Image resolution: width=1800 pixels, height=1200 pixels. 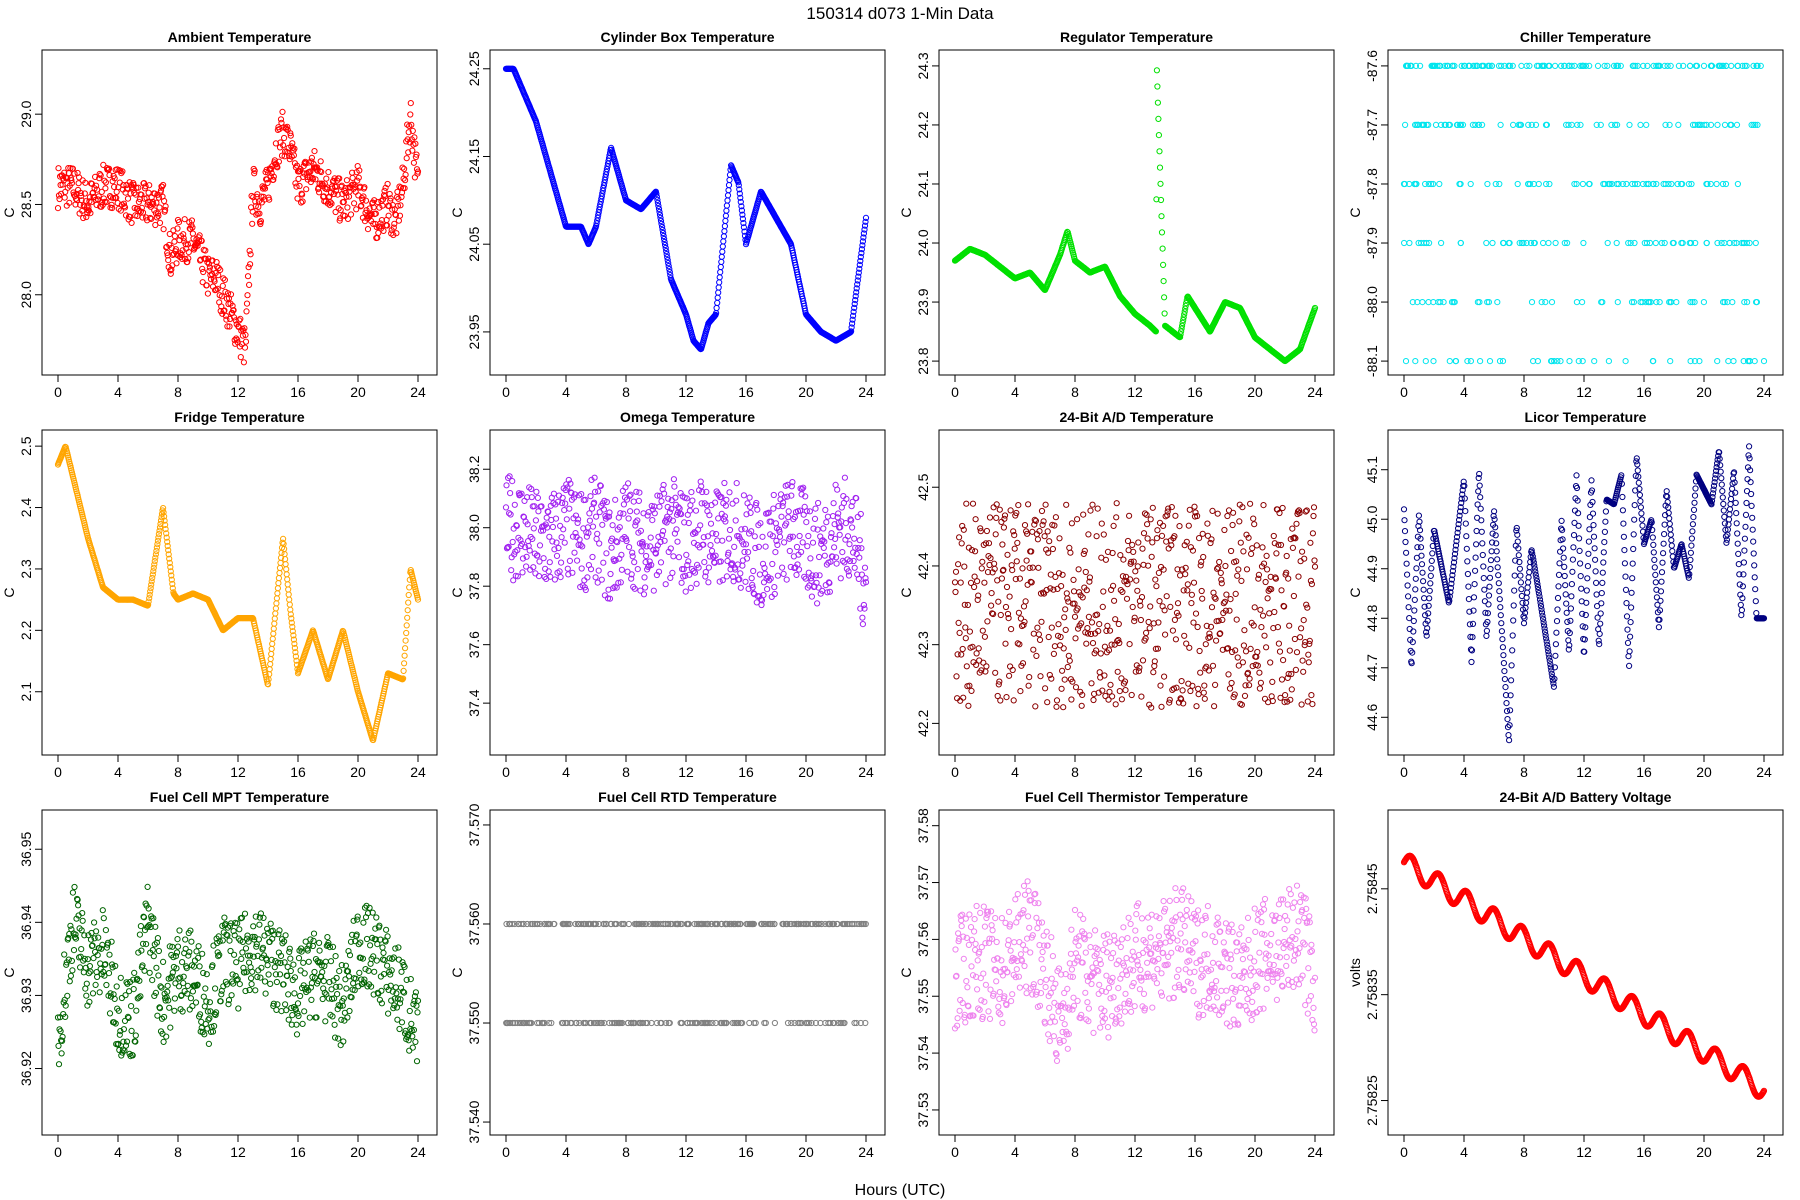 What do you see at coordinates (866, 392) in the screenshot?
I see `x-tick-label: 24` at bounding box center [866, 392].